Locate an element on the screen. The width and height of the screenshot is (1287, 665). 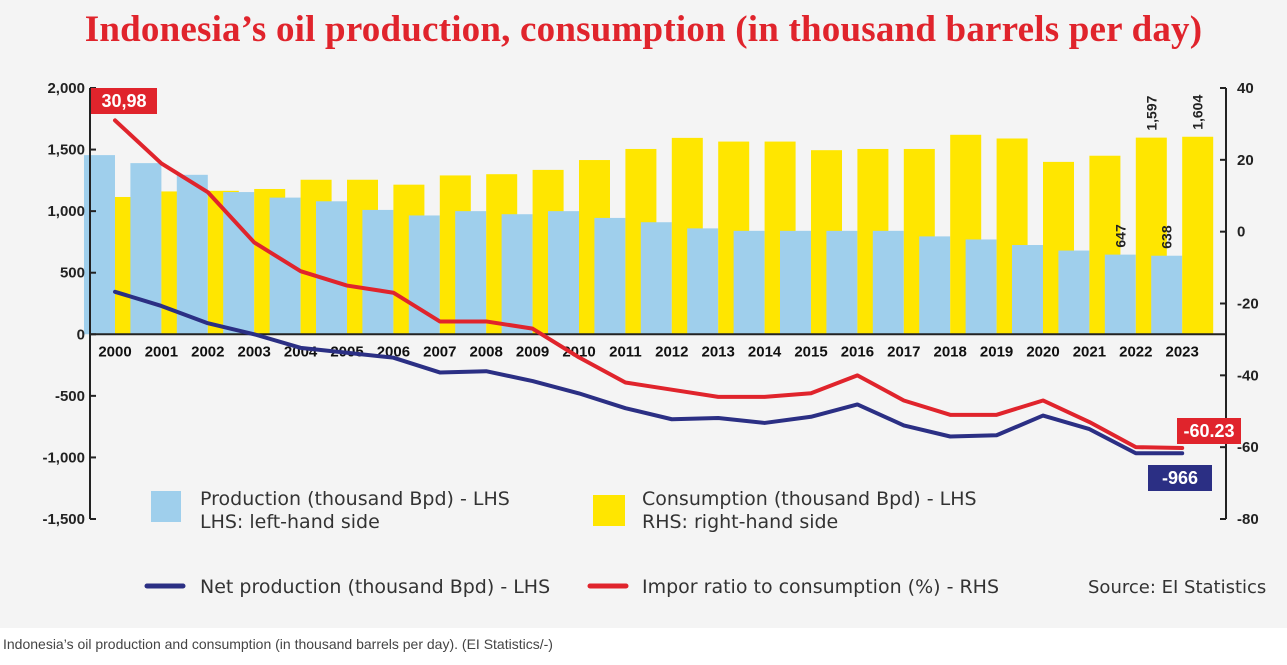
left-tick-label: 2,000 is located at coordinates (66, 88).